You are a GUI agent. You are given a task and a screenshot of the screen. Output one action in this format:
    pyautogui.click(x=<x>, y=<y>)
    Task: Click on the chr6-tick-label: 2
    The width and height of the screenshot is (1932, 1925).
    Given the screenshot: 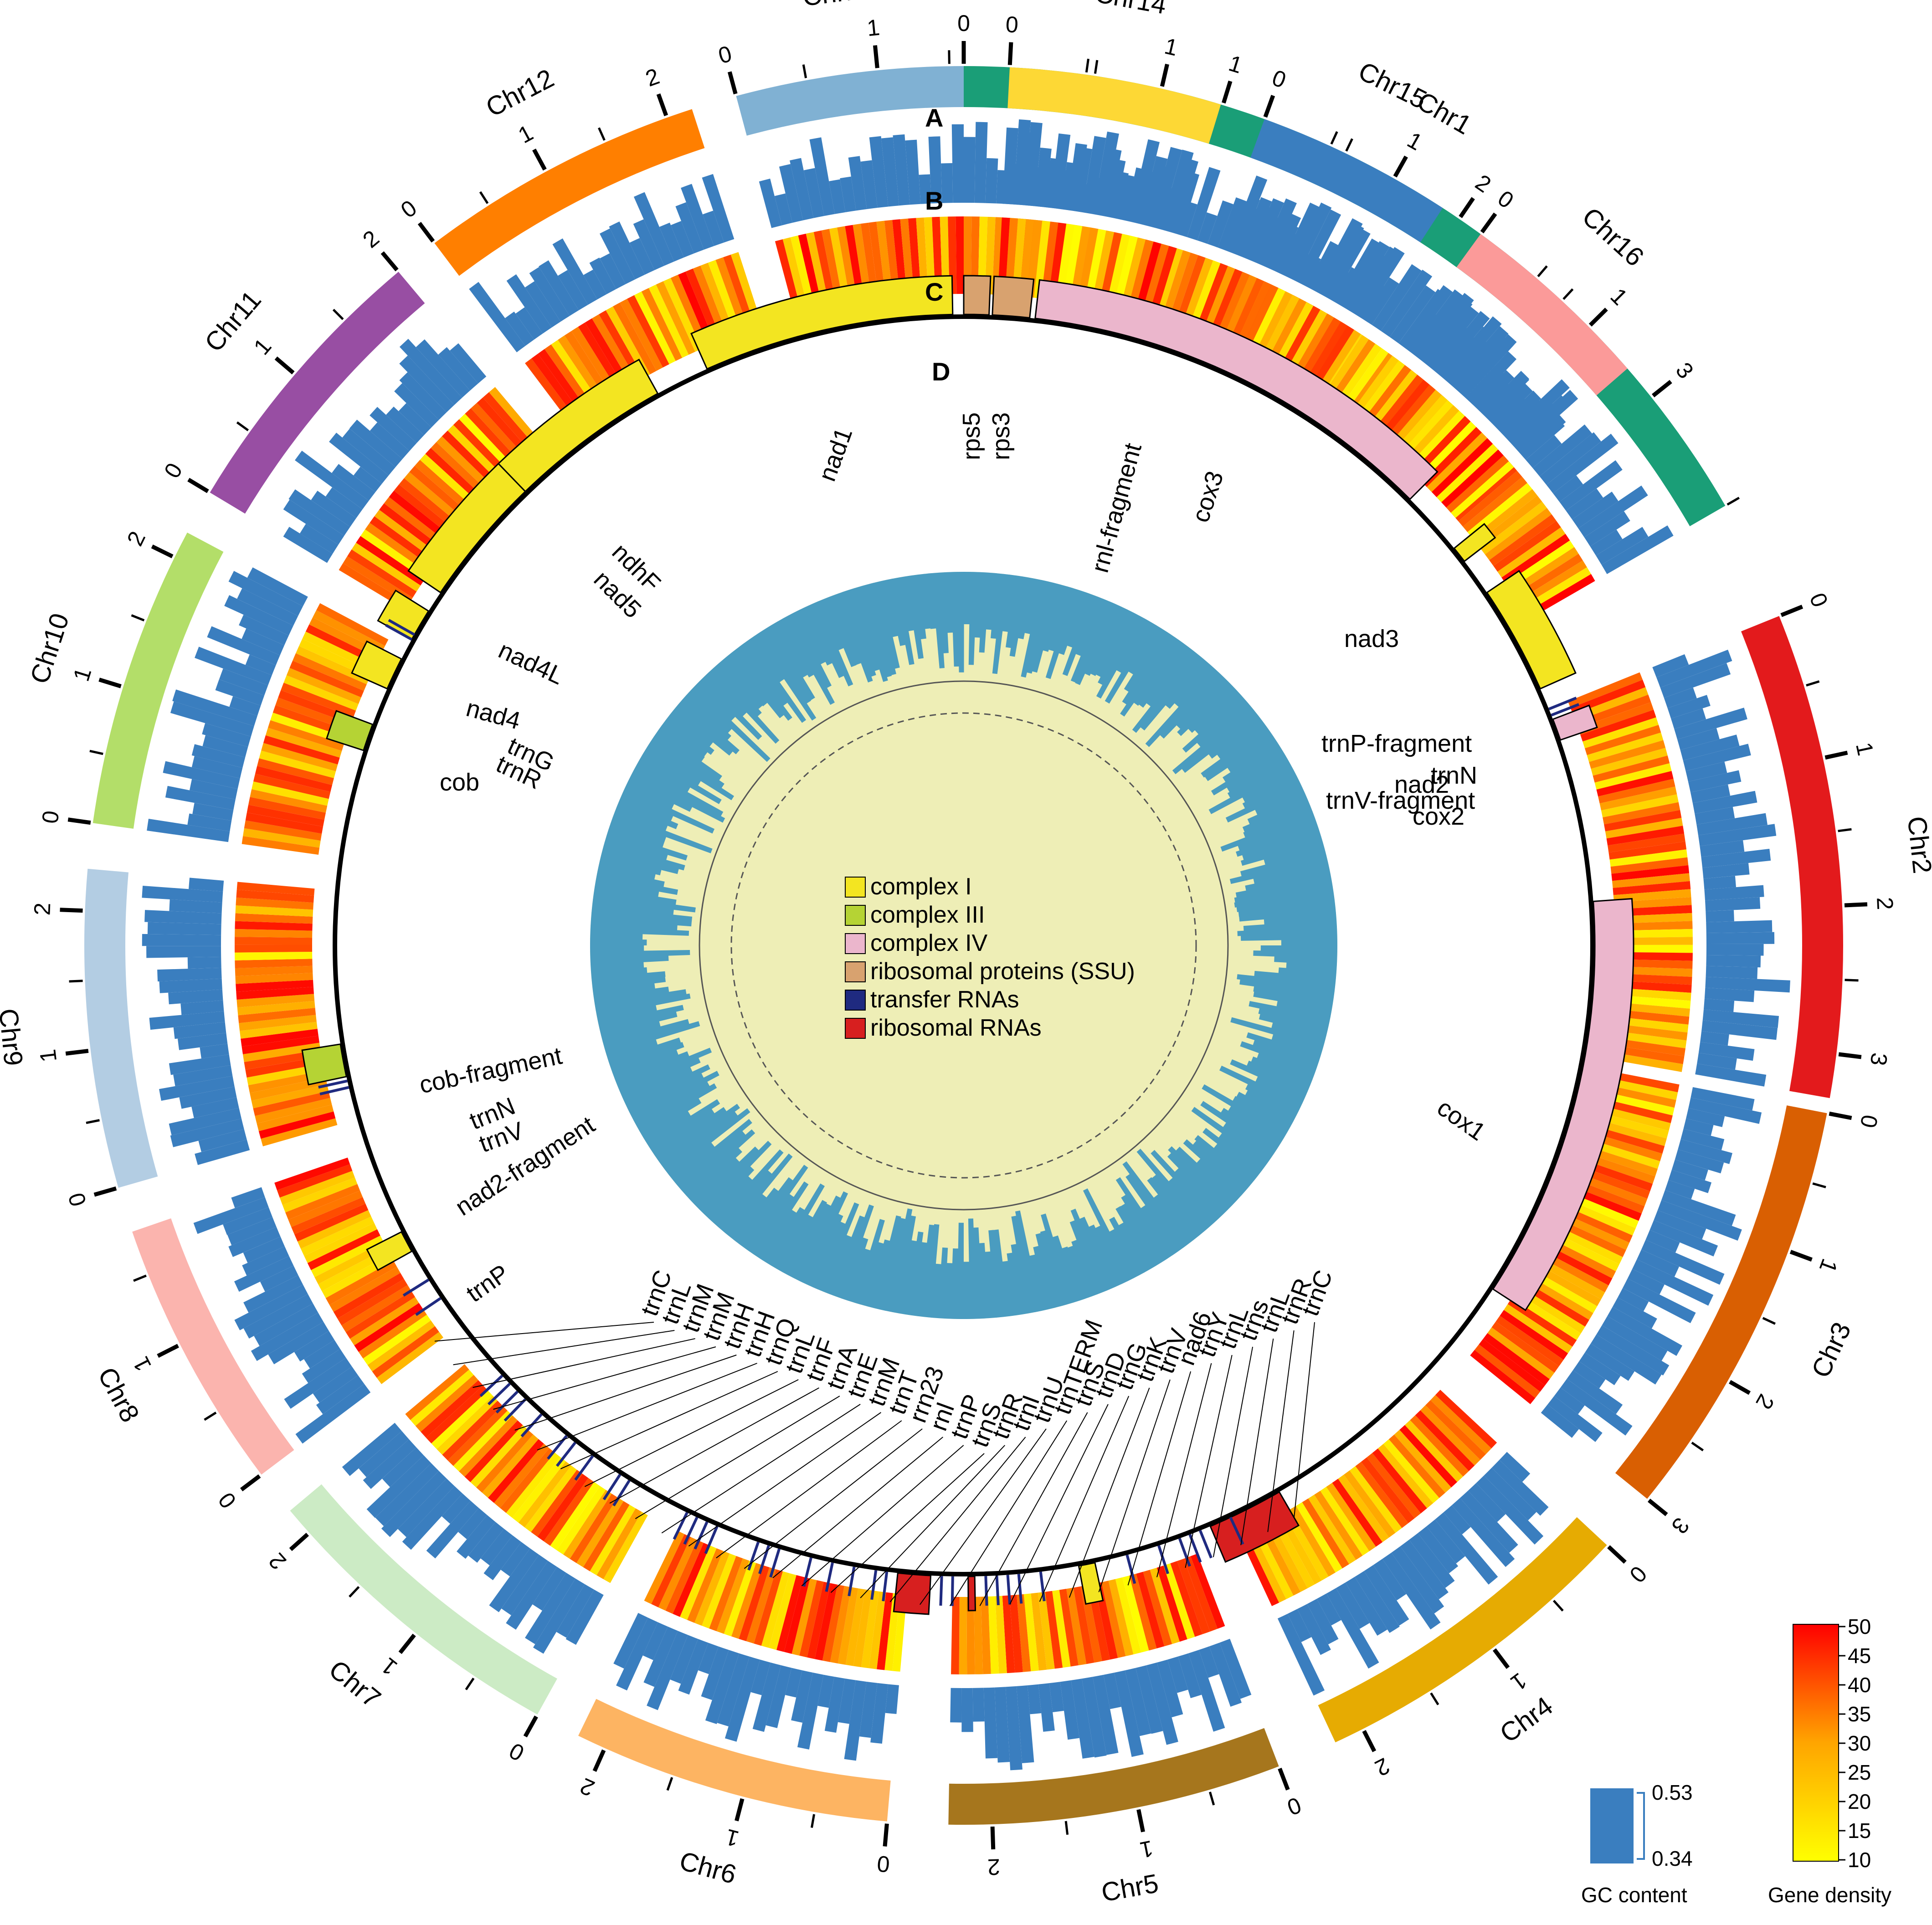 What is the action you would take?
    pyautogui.click(x=587, y=1787)
    